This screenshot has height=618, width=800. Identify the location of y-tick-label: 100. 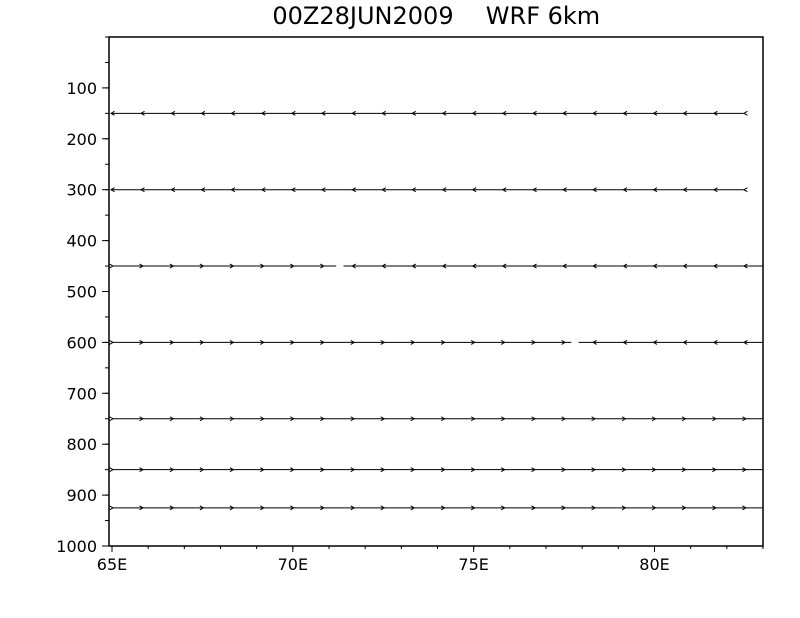
(81, 88).